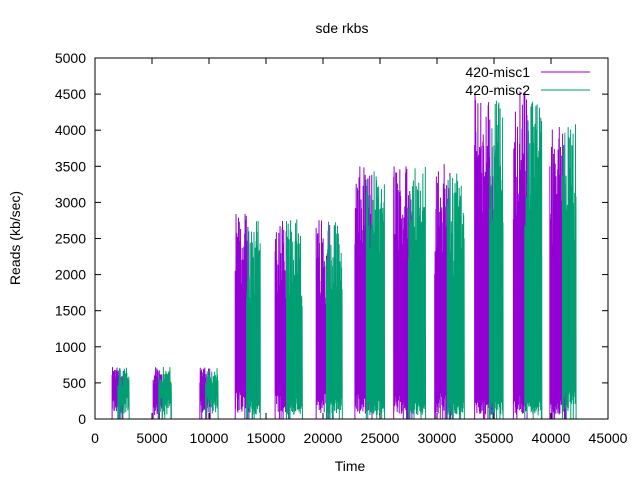 This screenshot has width=640, height=480. Describe the element at coordinates (70, 130) in the screenshot. I see `y-tick-label: 4000` at that location.